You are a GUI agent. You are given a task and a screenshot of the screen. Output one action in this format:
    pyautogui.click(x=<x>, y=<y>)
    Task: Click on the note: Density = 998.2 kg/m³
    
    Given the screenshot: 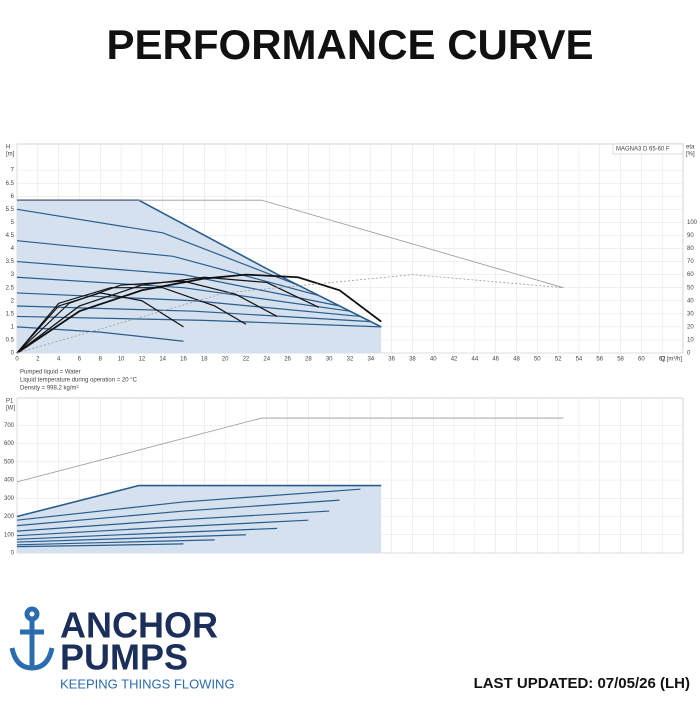 What is the action you would take?
    pyautogui.click(x=49, y=389)
    